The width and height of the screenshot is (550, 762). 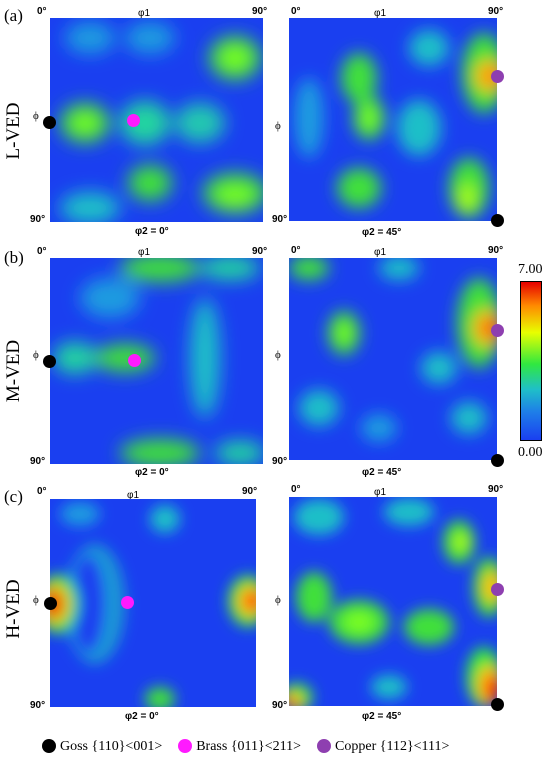 I want to click on row-label-m-ved: M-VED, so click(x=13, y=371).